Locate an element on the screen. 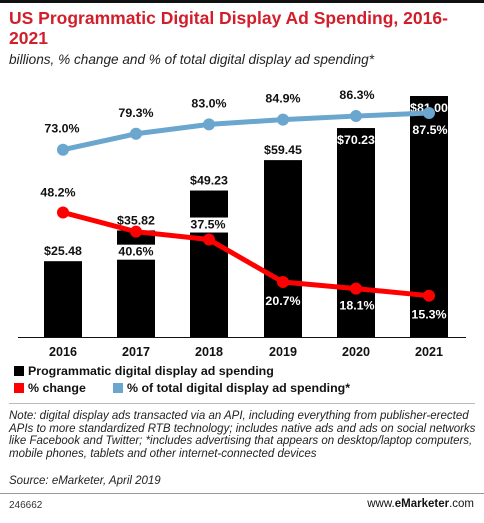  change-point-2019 is located at coordinates (283, 282).